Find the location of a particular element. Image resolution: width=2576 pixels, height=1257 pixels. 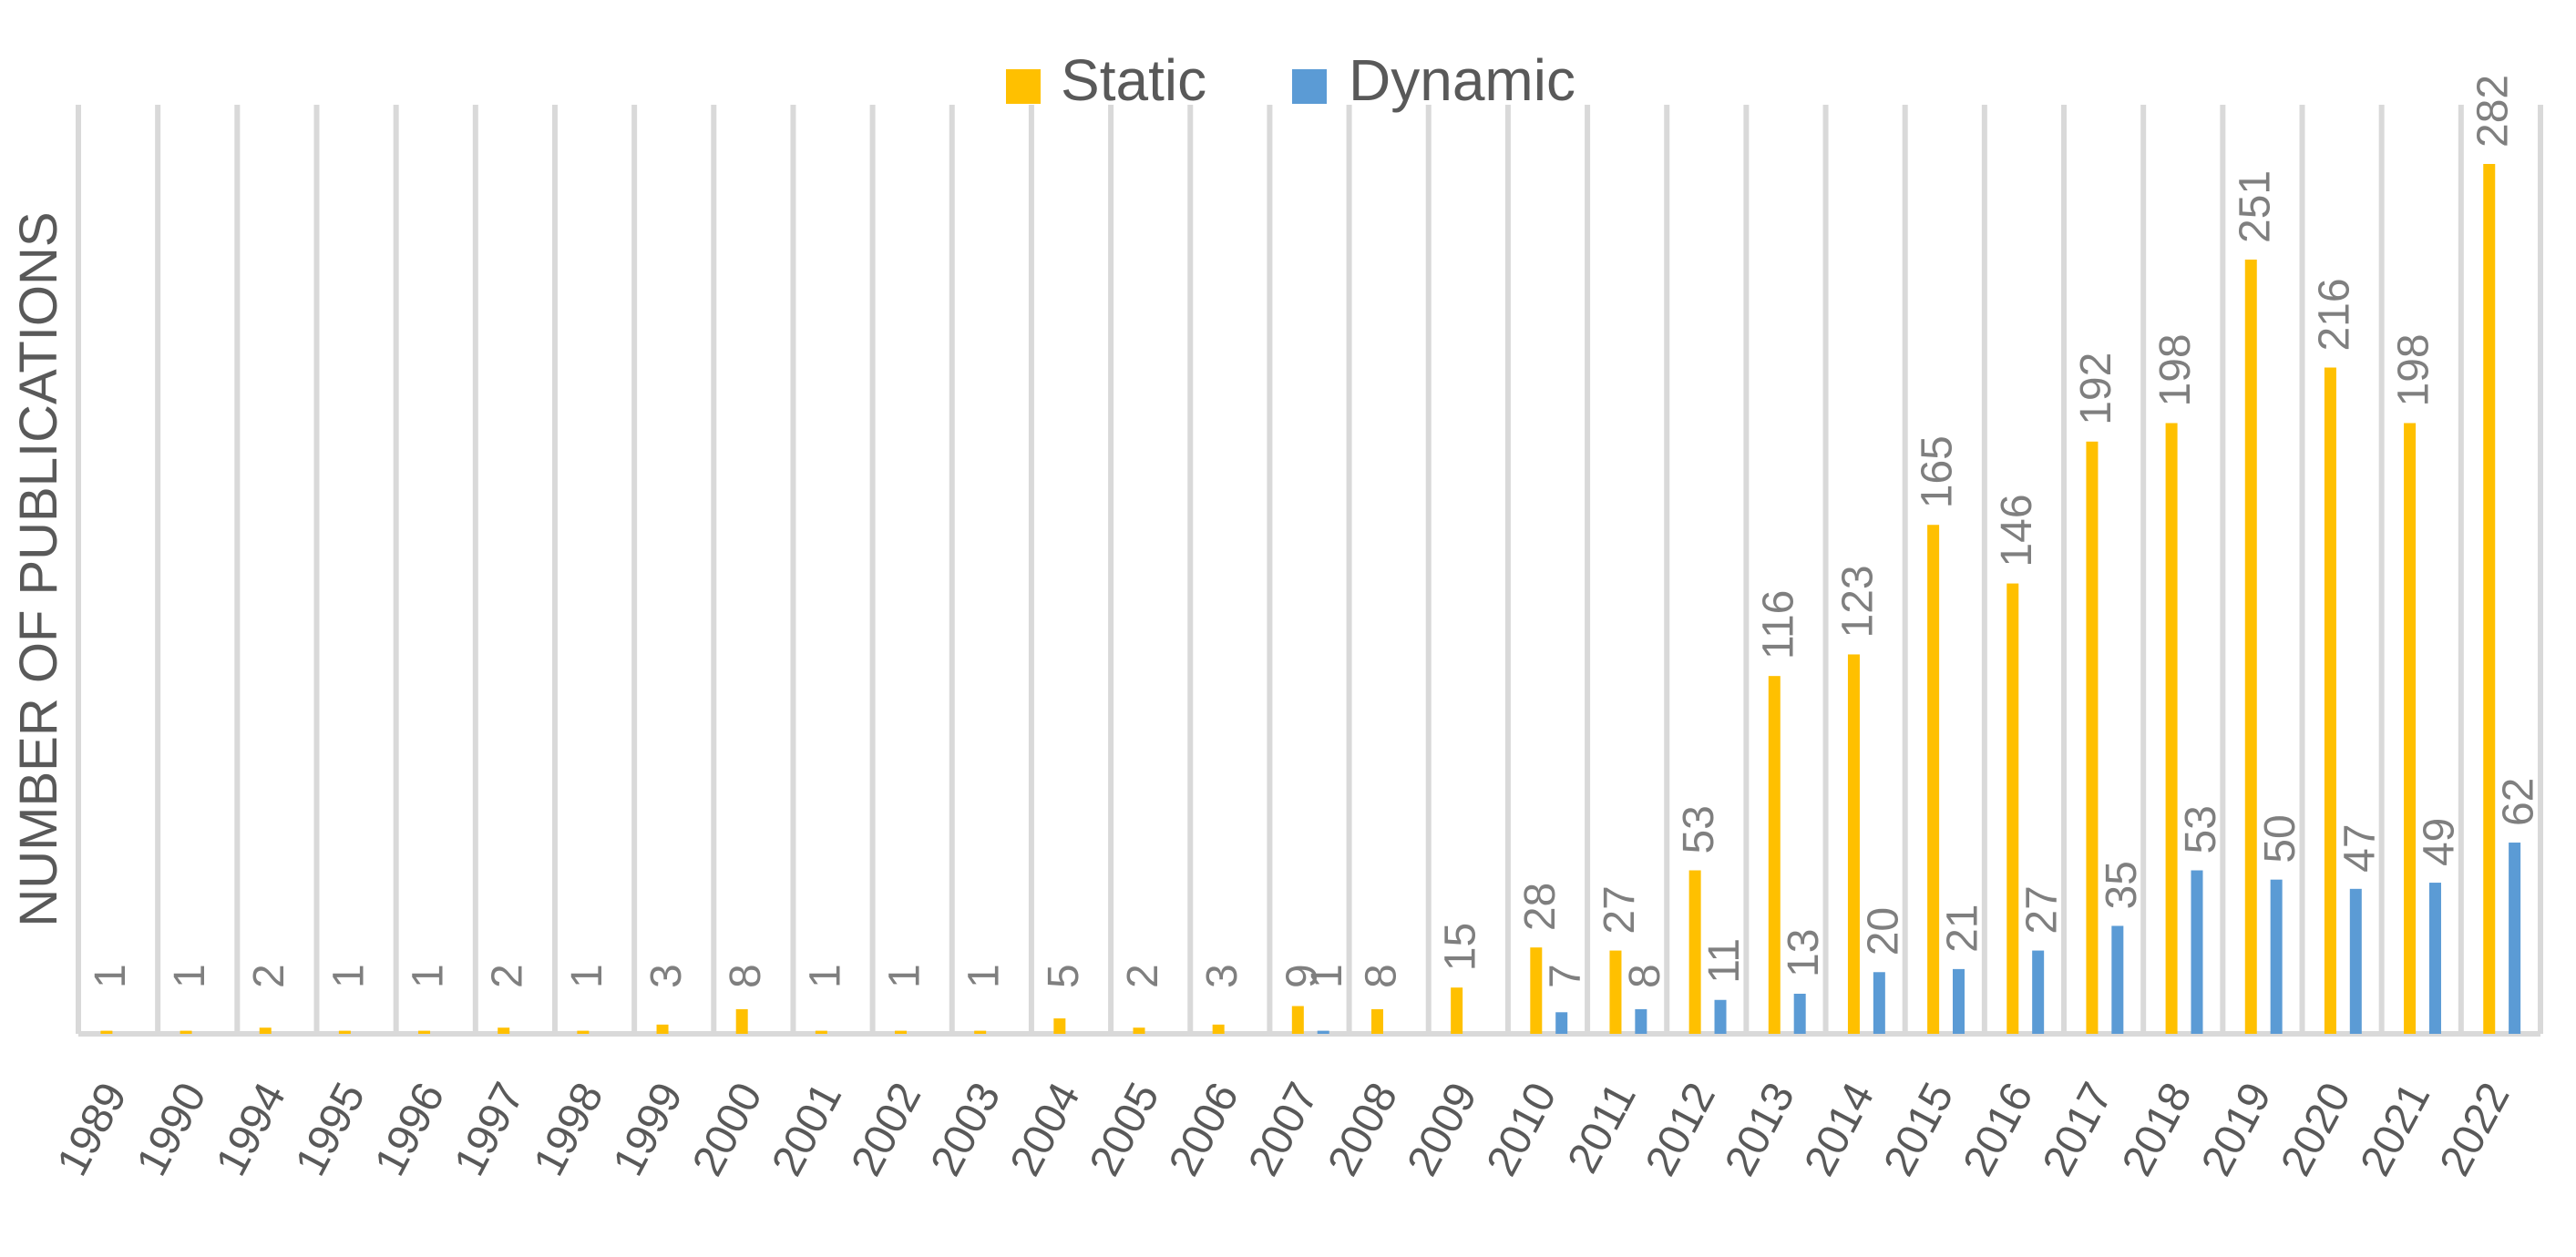

x-tick-label-2010: 2010 is located at coordinates (1522, 1129).